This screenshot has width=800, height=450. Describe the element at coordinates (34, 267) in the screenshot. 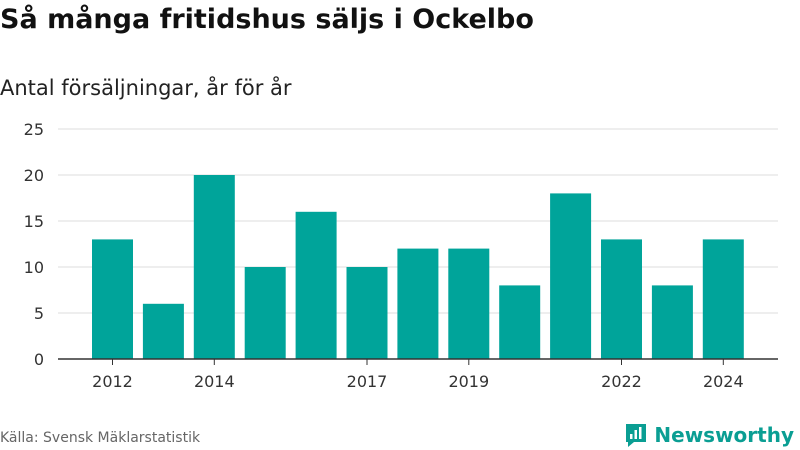

I see `y-tick-label: 10` at that location.